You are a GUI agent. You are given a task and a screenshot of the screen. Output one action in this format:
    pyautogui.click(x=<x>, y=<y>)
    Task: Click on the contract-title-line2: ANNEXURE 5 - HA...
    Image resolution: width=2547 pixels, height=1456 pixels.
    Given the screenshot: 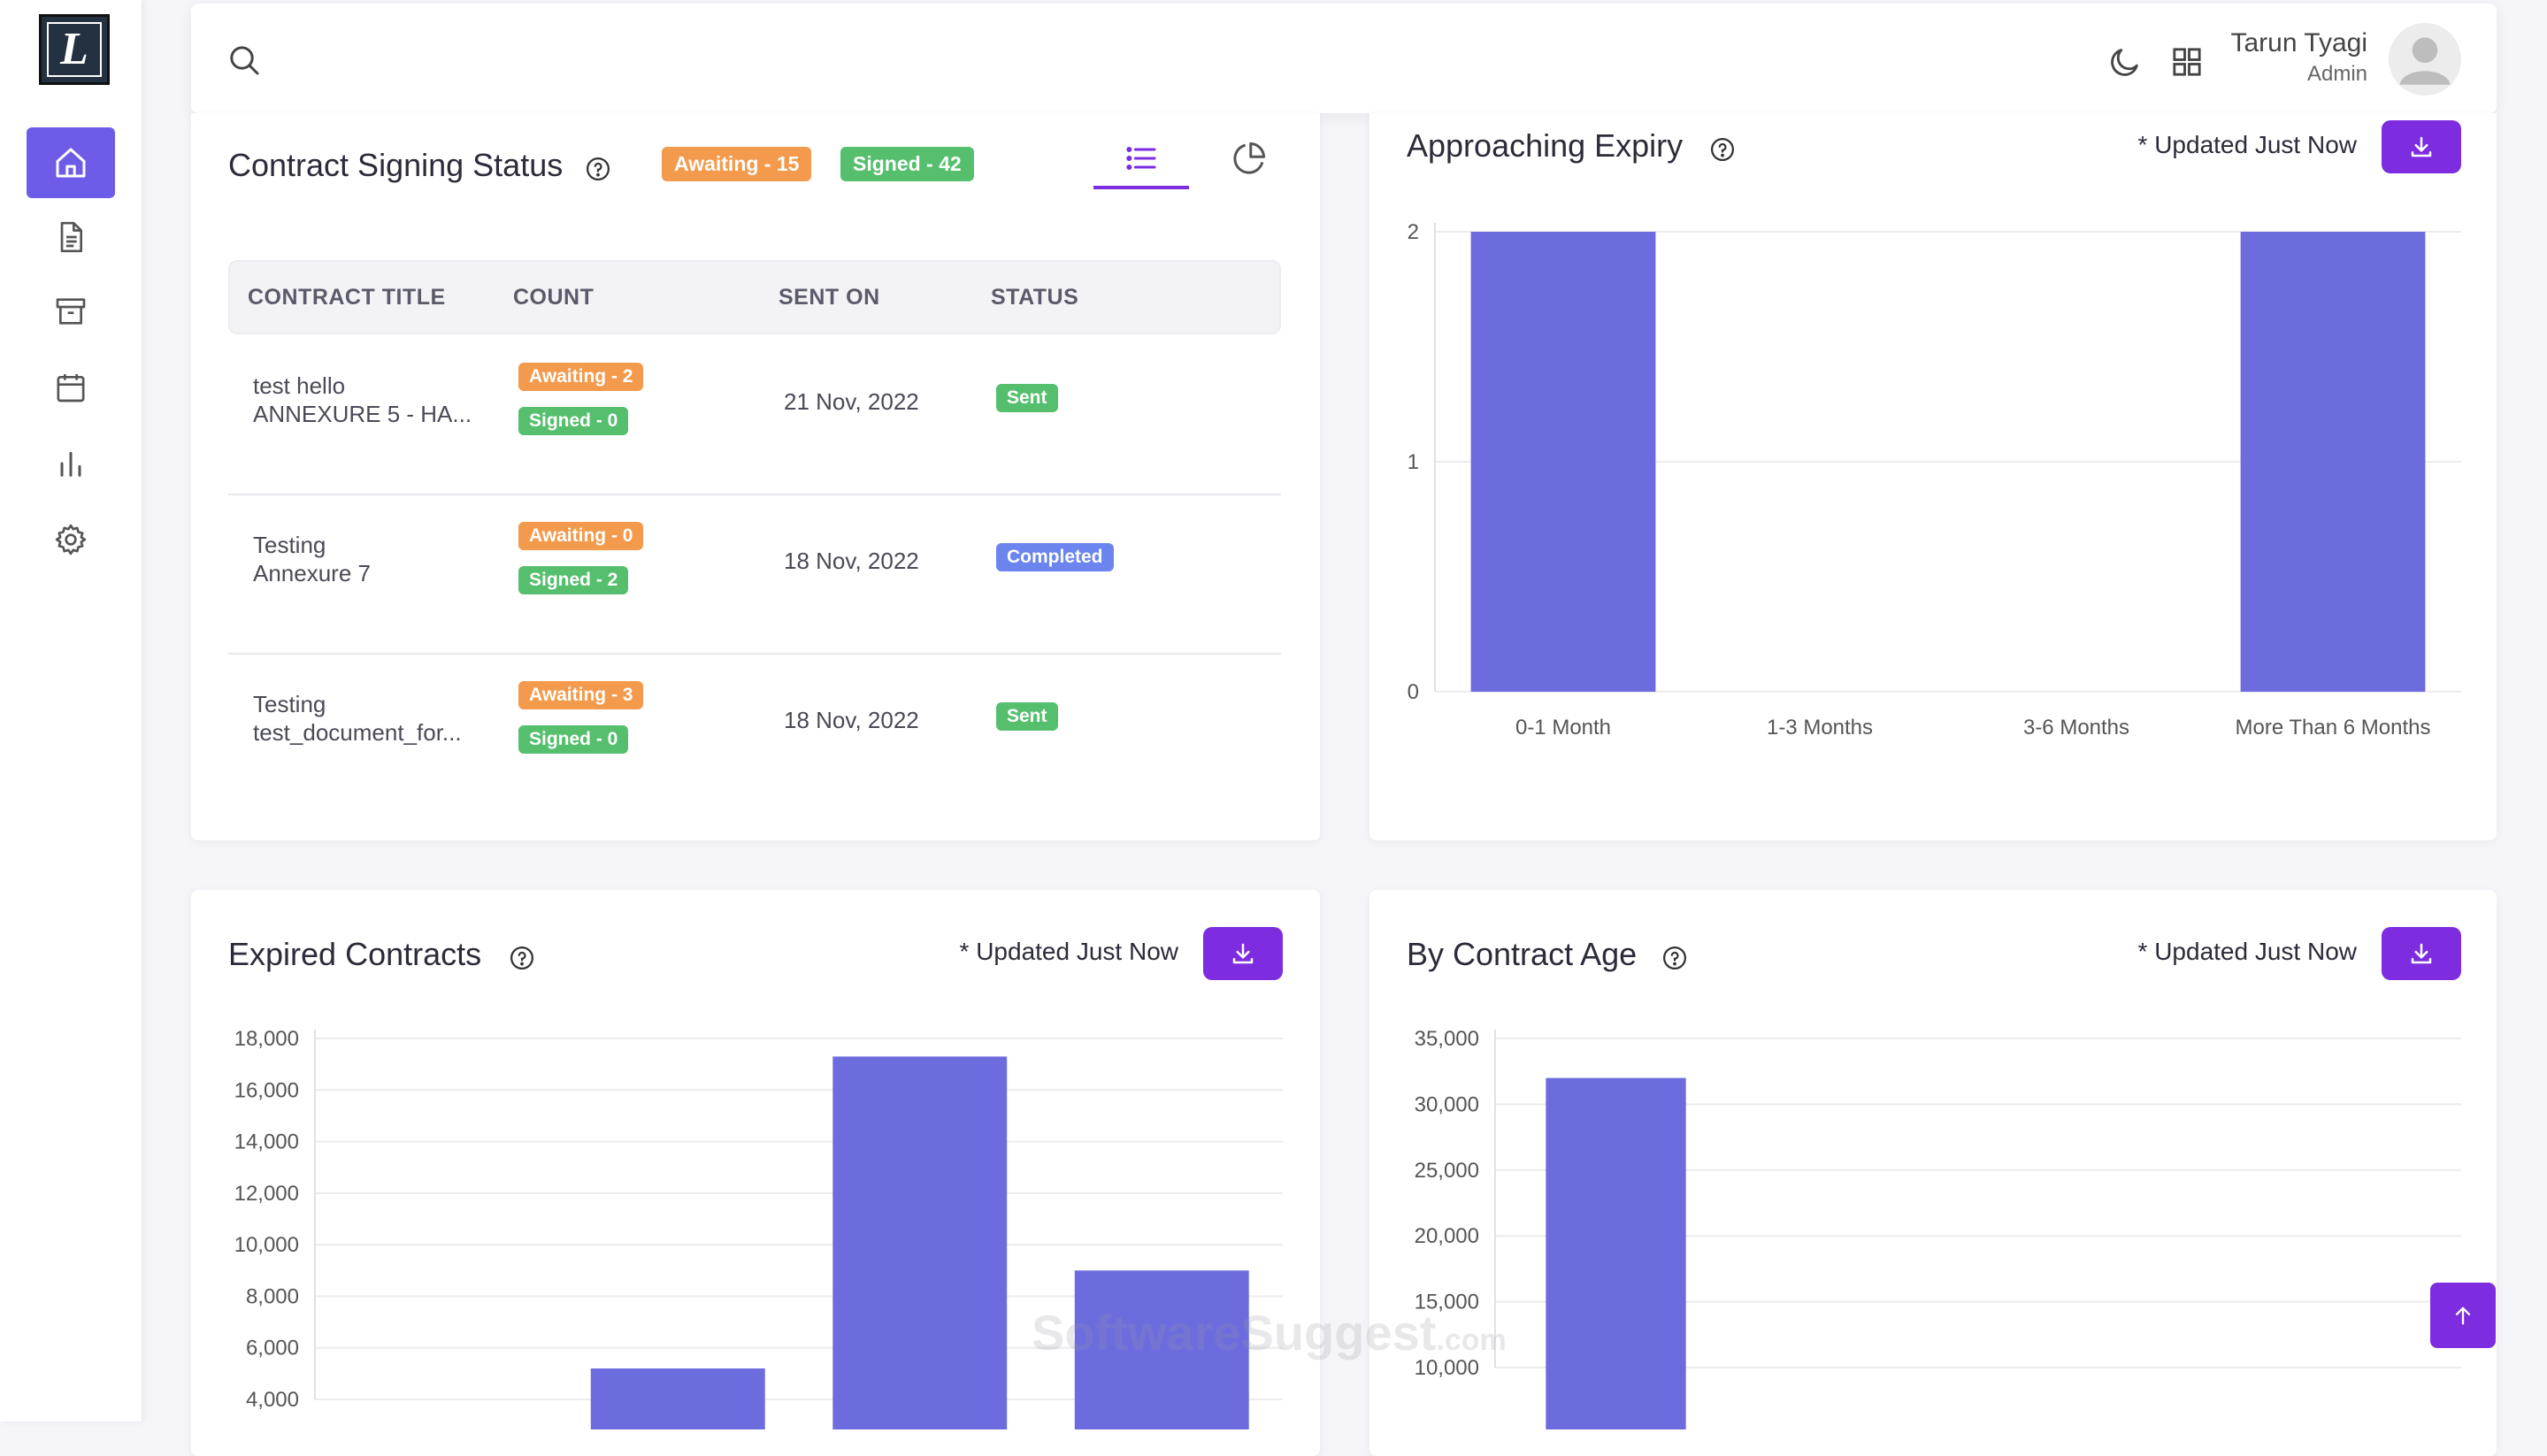 What is the action you would take?
    pyautogui.click(x=362, y=414)
    